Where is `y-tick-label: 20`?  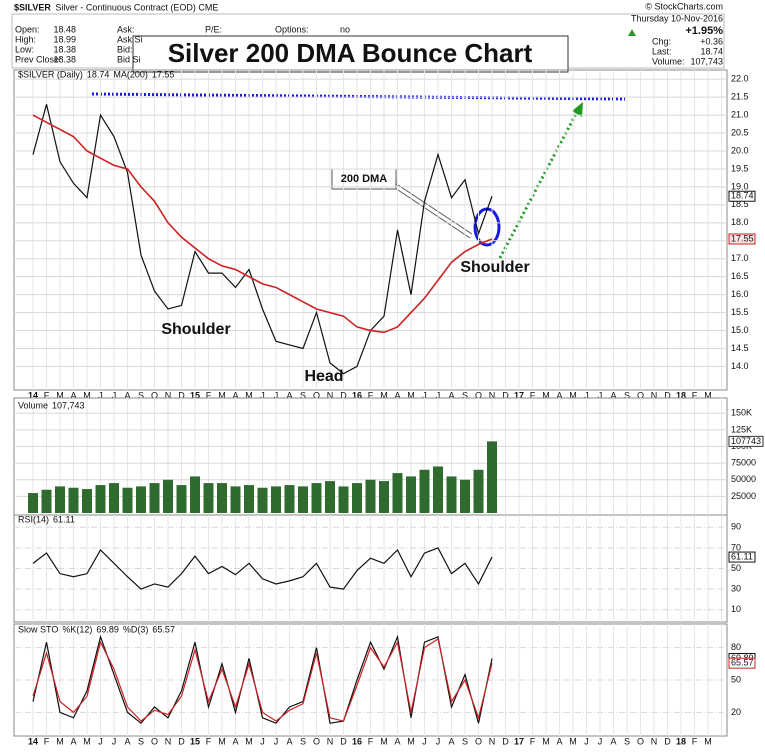 y-tick-label: 20 is located at coordinates (736, 712).